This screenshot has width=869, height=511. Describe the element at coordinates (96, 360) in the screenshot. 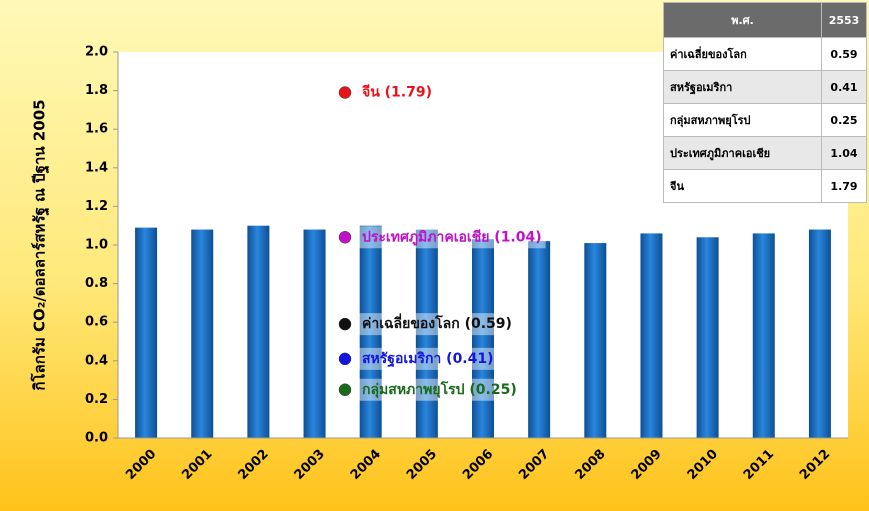

I see `y-tick-label: 0.4` at that location.